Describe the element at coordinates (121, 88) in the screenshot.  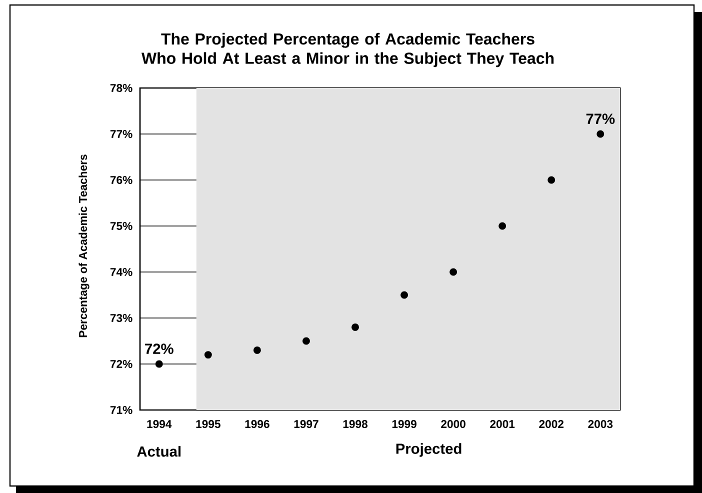
I see `y-tick-label: 78%` at that location.